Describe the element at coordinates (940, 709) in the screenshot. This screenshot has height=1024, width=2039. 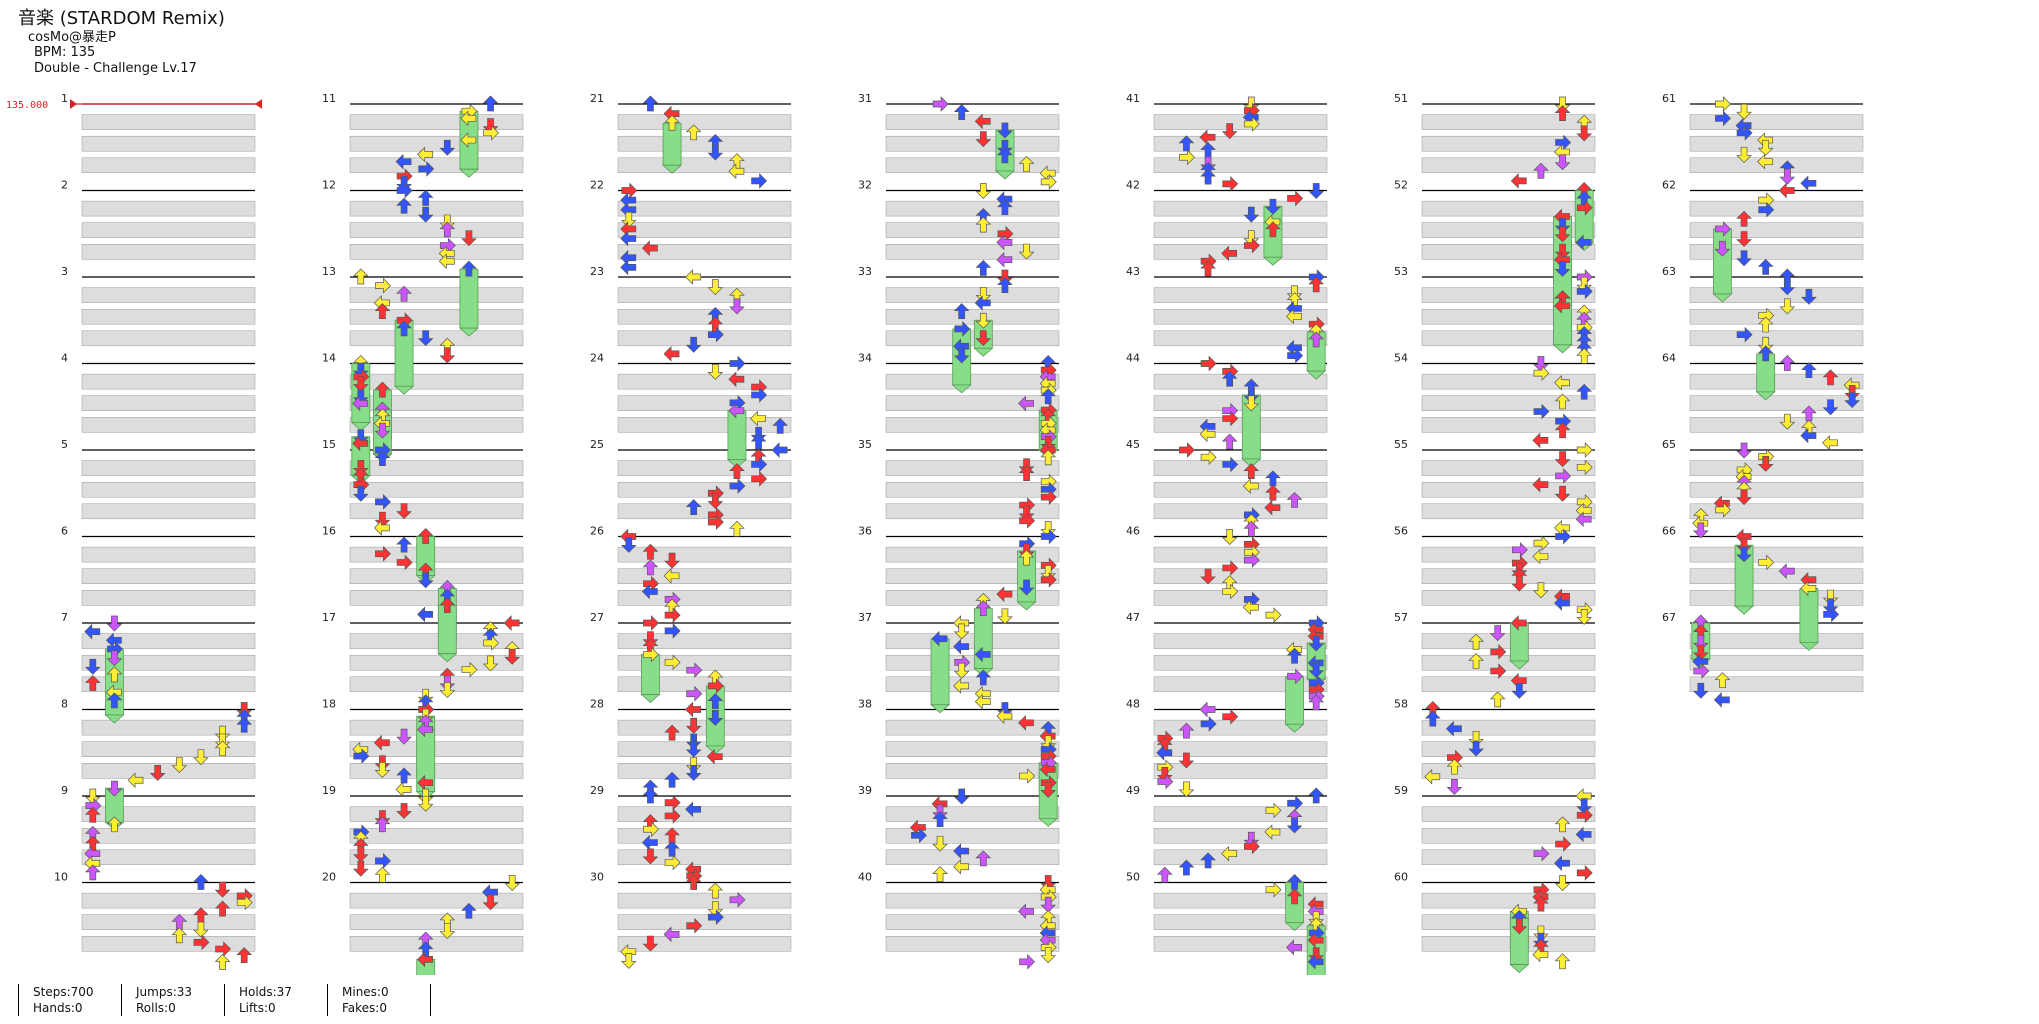
I see `hold-tail` at that location.